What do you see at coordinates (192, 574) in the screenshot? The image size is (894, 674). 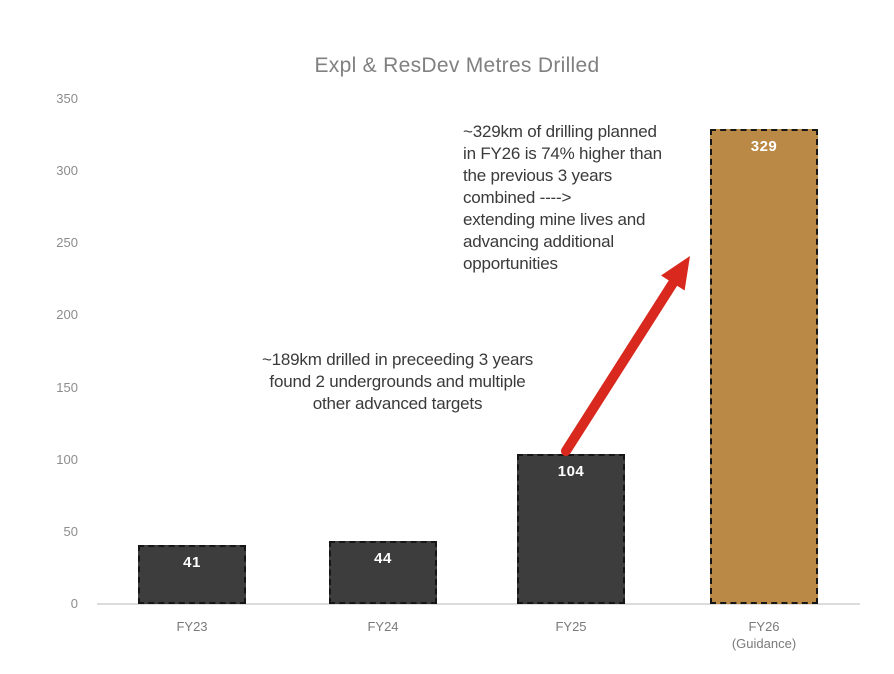 I see `bar-fy23: 41` at bounding box center [192, 574].